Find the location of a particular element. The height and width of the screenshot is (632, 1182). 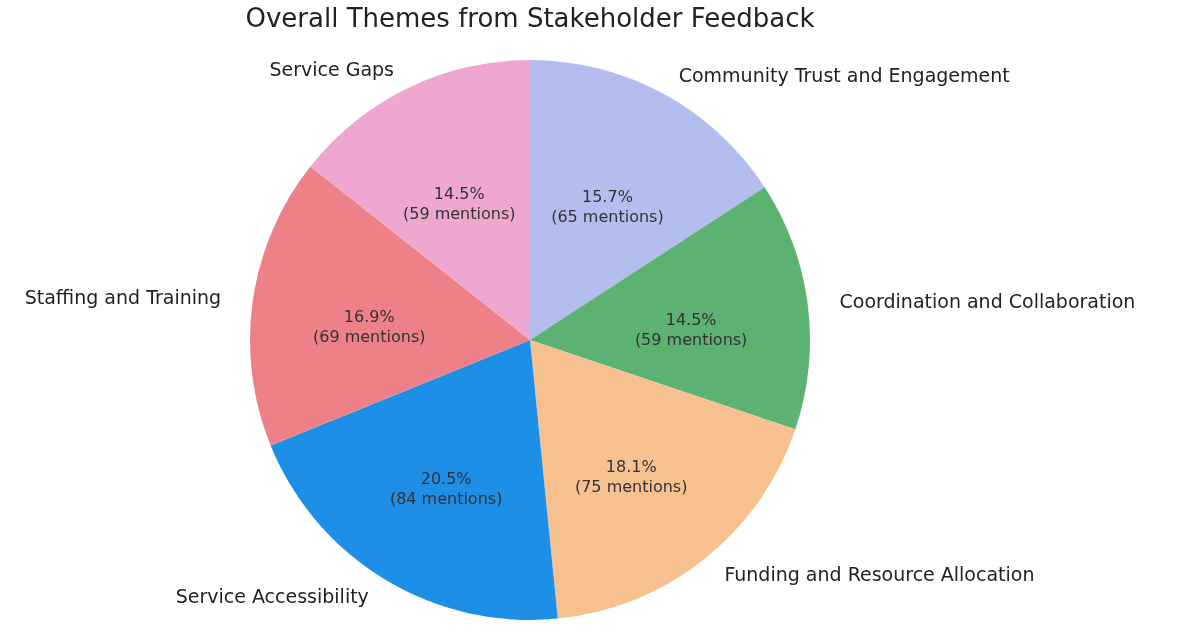

slice-label: Coordination and Collaboration is located at coordinates (987, 301).